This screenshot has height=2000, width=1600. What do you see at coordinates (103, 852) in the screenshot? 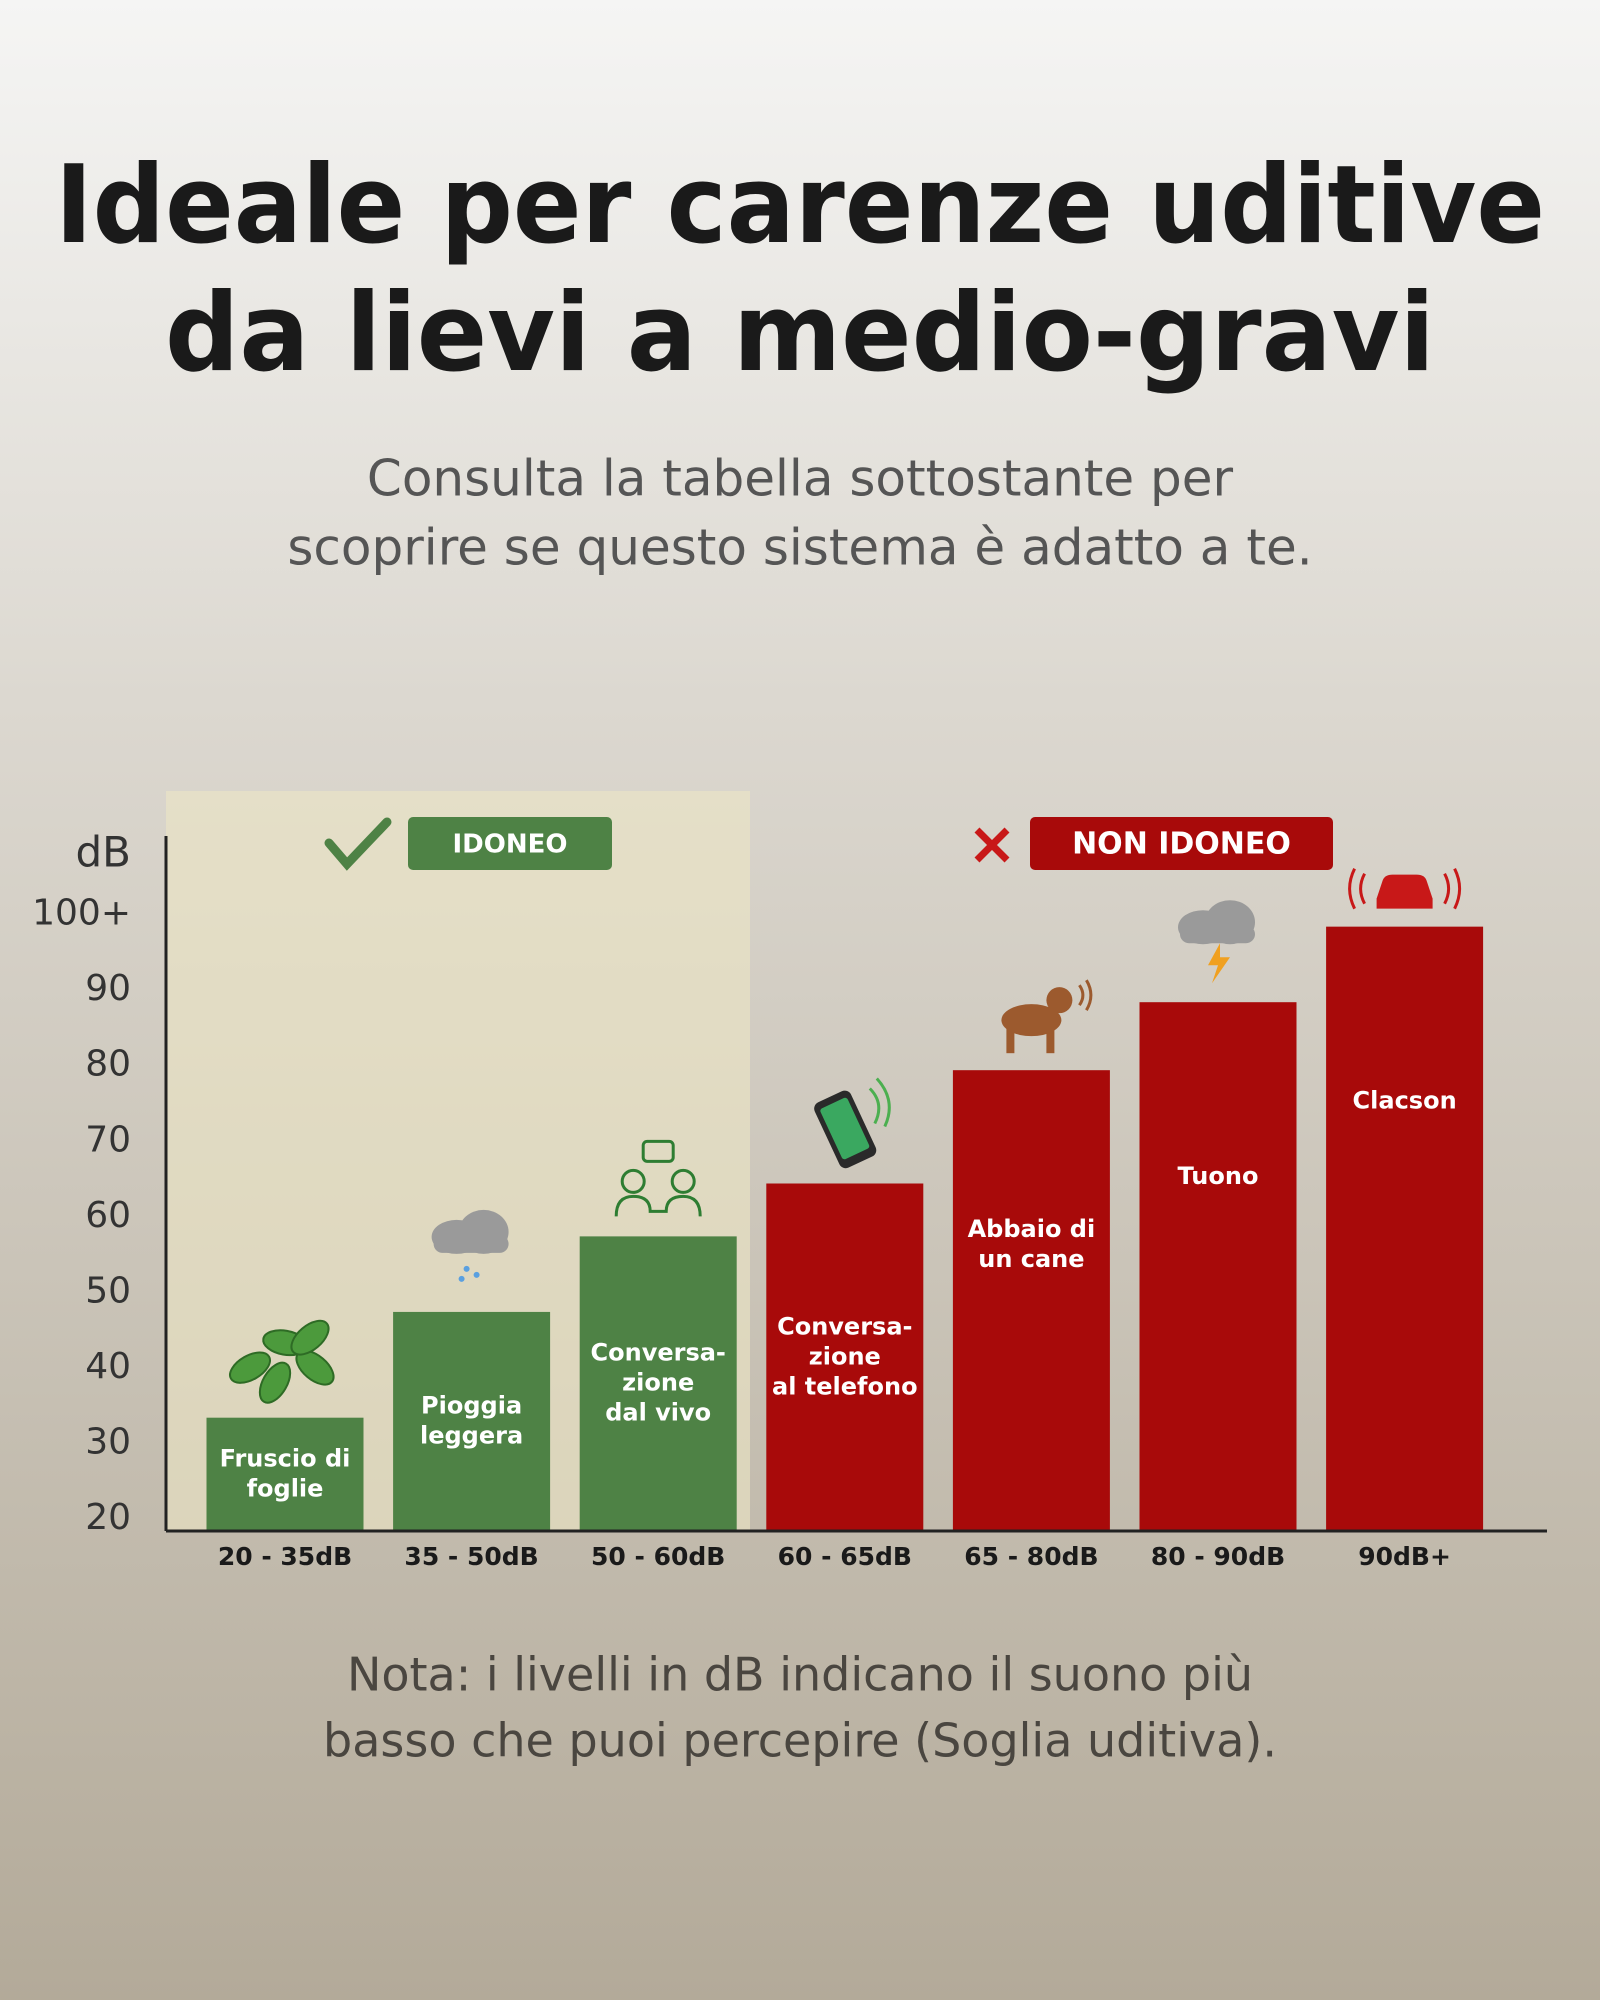
I see `y-axis-label: dB` at bounding box center [103, 852].